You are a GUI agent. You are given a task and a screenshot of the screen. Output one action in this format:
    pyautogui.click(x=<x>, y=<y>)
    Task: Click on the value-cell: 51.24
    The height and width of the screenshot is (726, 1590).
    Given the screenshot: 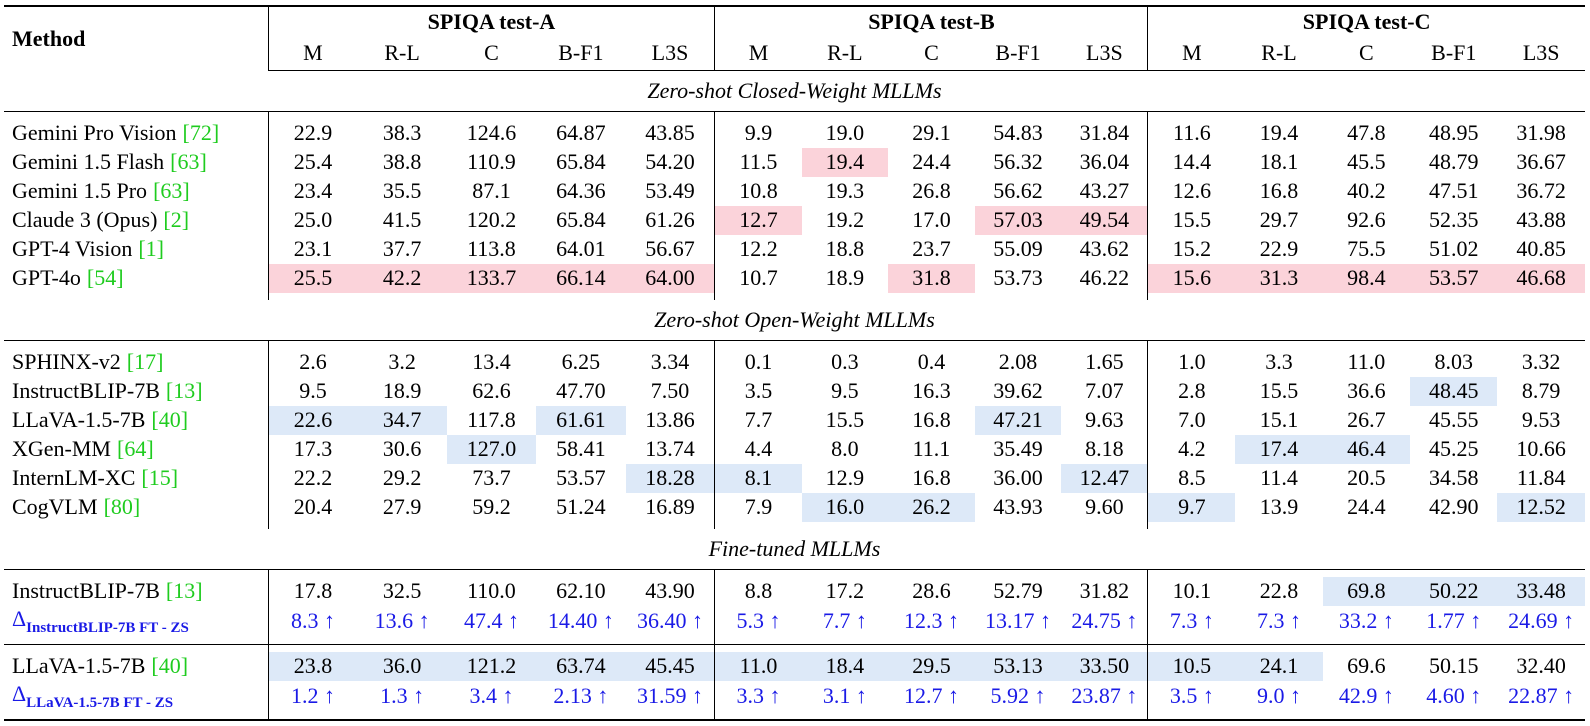 What is the action you would take?
    pyautogui.click(x=581, y=506)
    